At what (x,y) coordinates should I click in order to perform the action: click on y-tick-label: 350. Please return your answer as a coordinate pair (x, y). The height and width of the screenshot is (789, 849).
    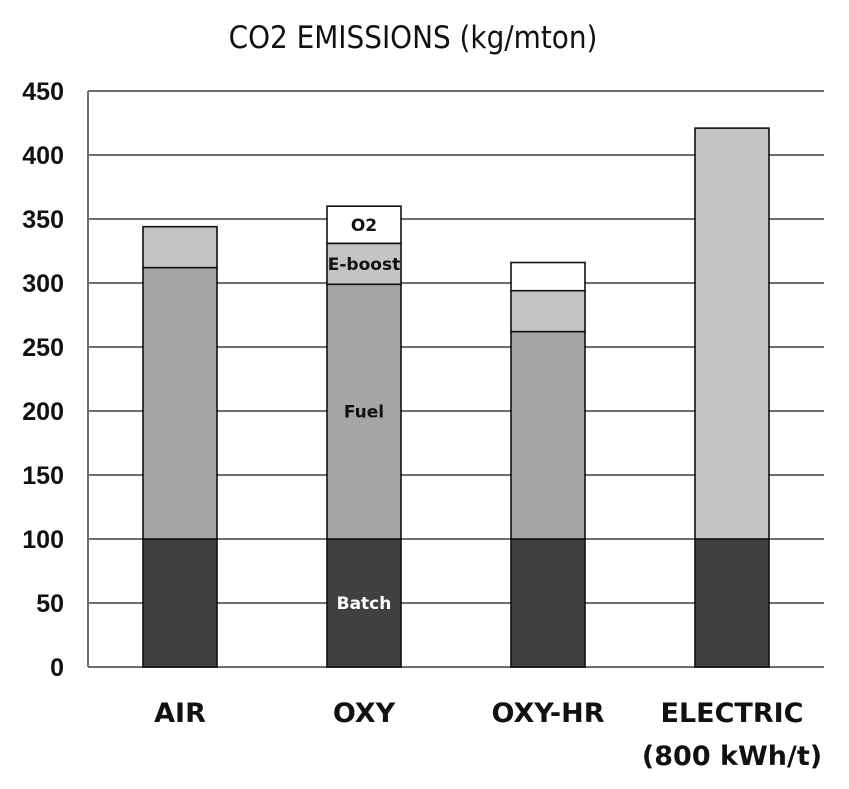
    Looking at the image, I should click on (43, 220).